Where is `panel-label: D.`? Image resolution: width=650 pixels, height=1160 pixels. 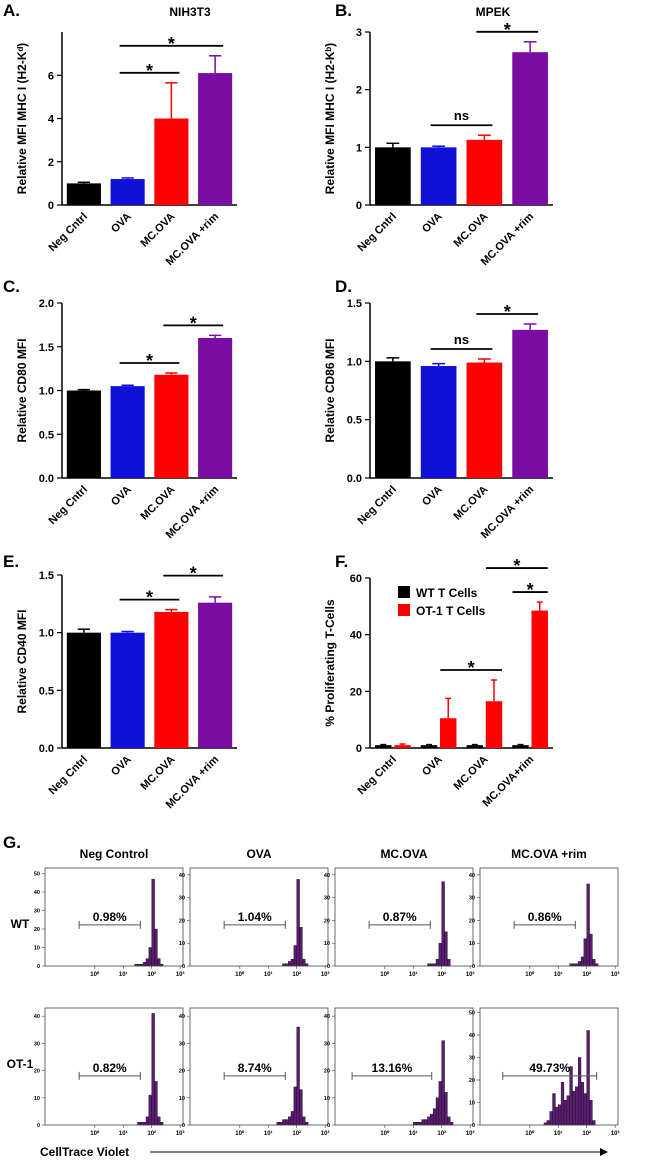
panel-label: D. is located at coordinates (343, 286).